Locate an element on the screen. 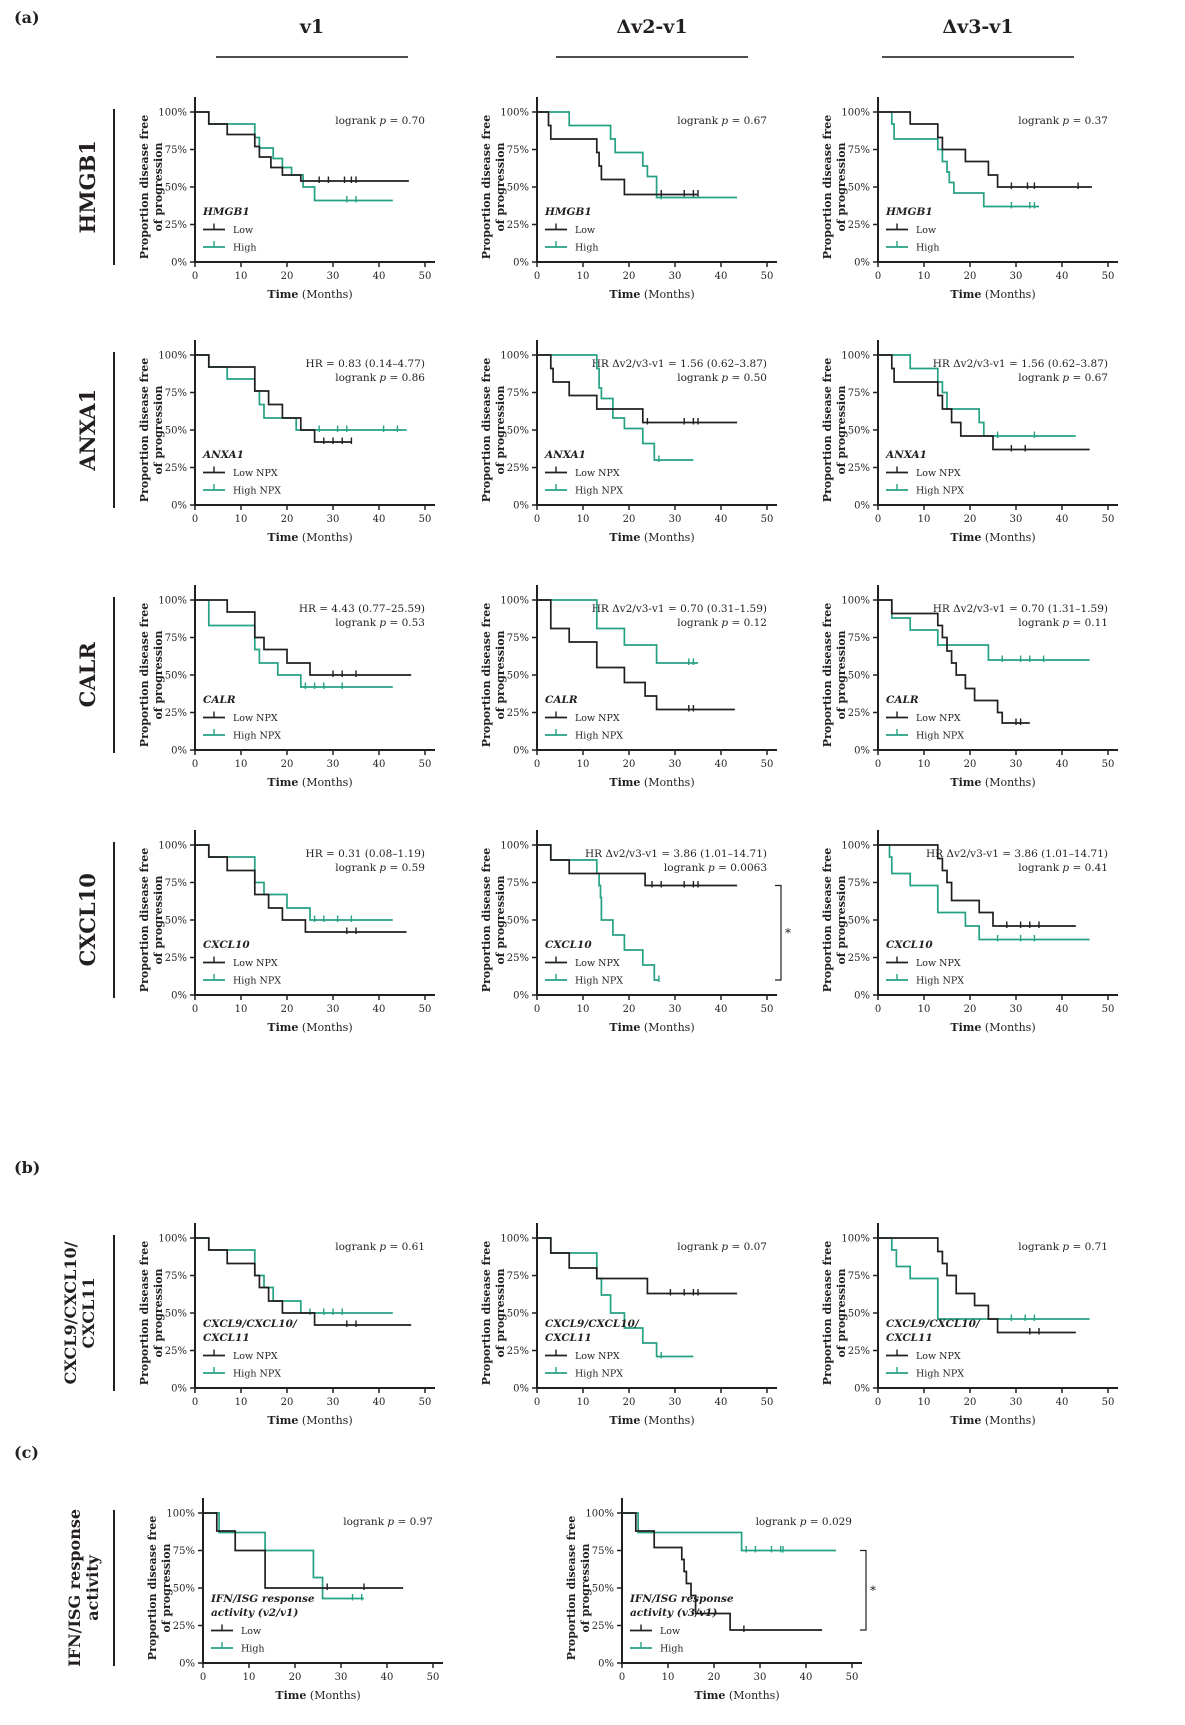  svg-text: logrank p = 0.50 is located at coordinates (722, 378).